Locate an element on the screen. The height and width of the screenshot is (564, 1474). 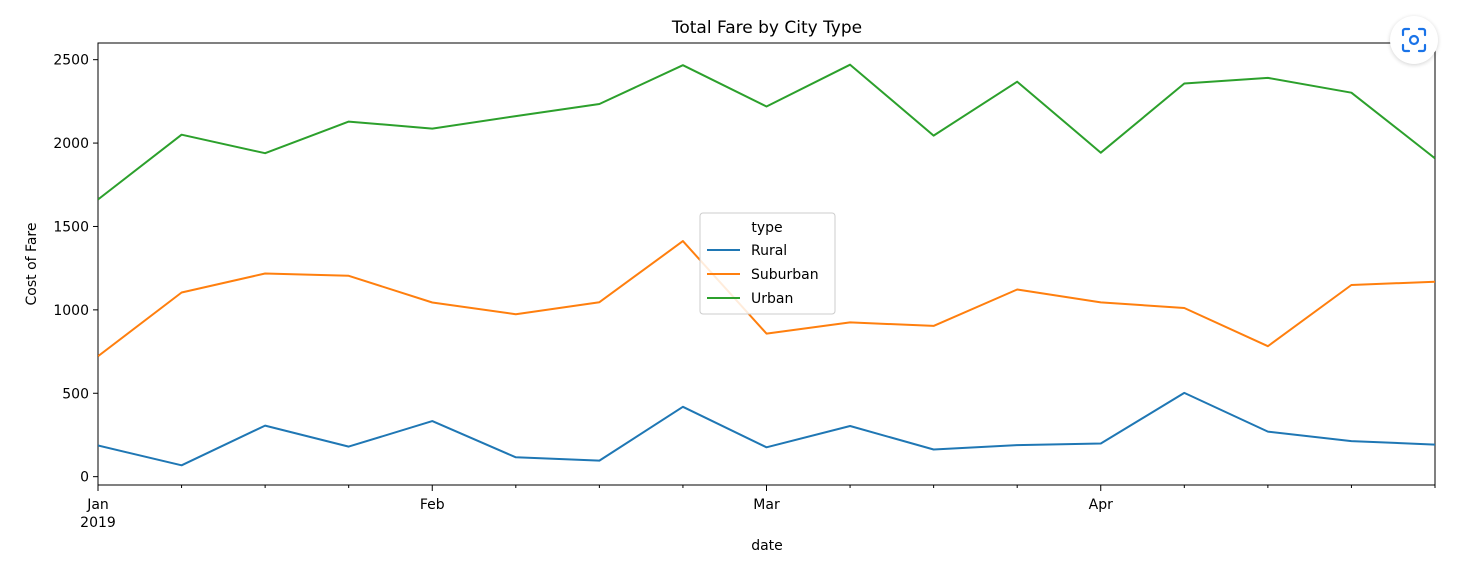
y-tick-label: 1000 is located at coordinates (71, 311).